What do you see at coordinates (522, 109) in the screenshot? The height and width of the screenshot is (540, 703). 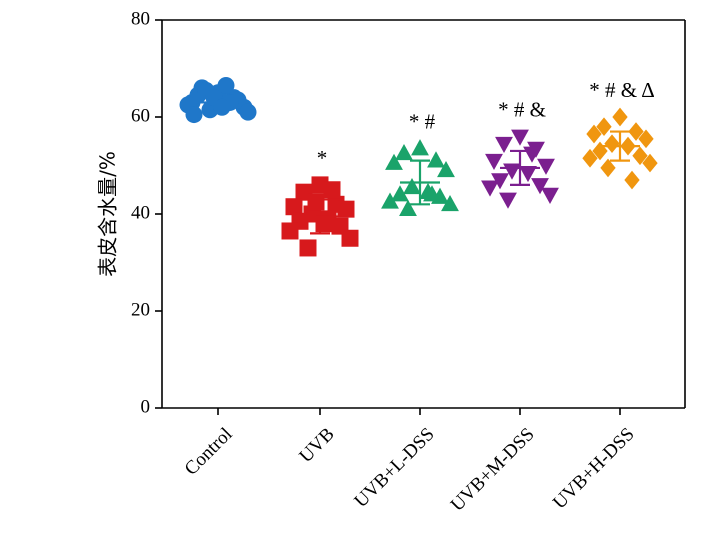 I see `annotation-label: * # &` at bounding box center [522, 109].